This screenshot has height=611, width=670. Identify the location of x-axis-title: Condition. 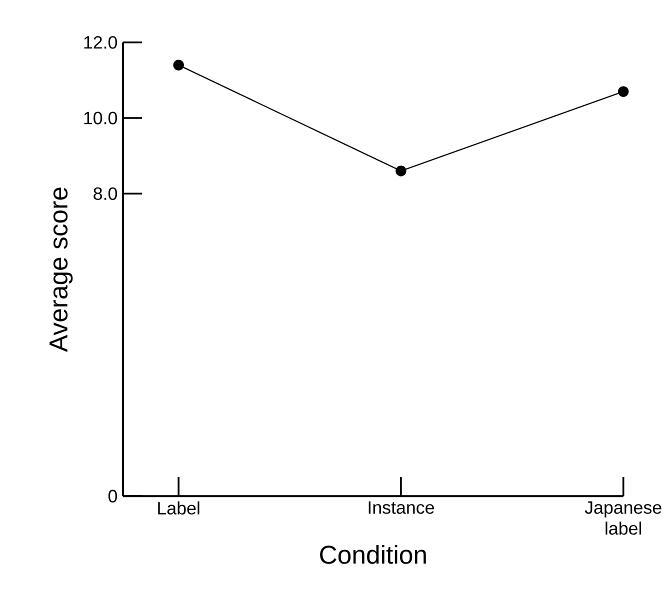
(373, 554).